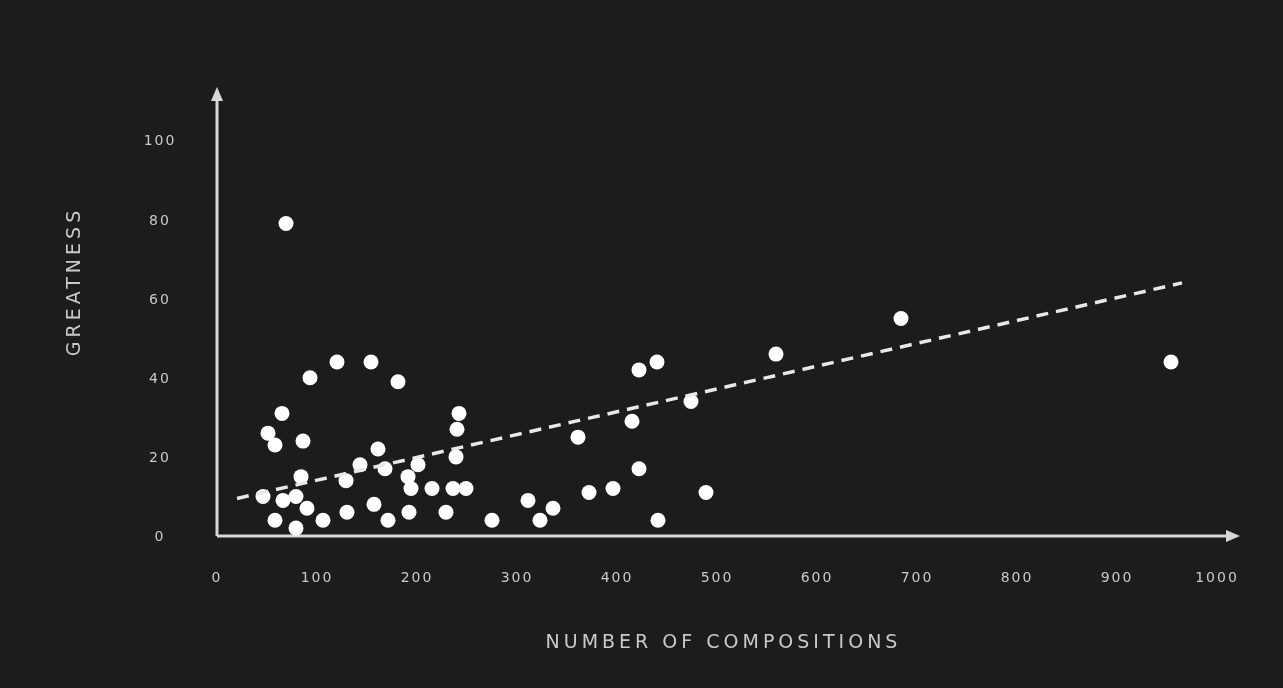  What do you see at coordinates (717, 576) in the screenshot?
I see `x-tick-label: 500` at bounding box center [717, 576].